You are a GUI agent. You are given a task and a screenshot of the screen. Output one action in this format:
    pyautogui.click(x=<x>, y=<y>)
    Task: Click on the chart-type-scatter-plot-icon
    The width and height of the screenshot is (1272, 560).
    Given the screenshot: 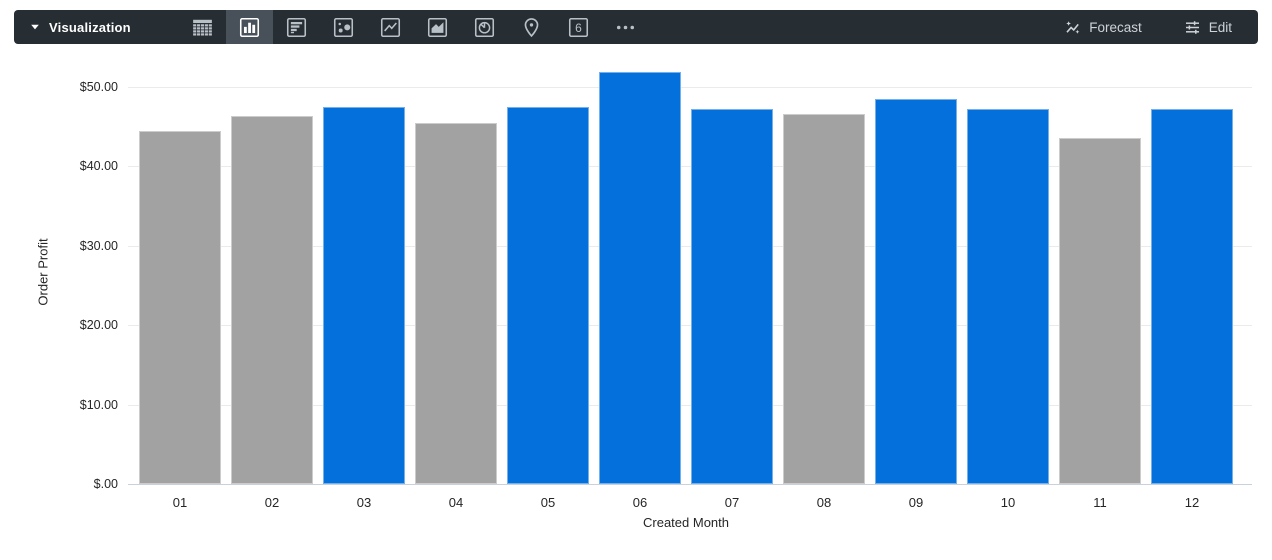 What is the action you would take?
    pyautogui.click(x=343, y=27)
    